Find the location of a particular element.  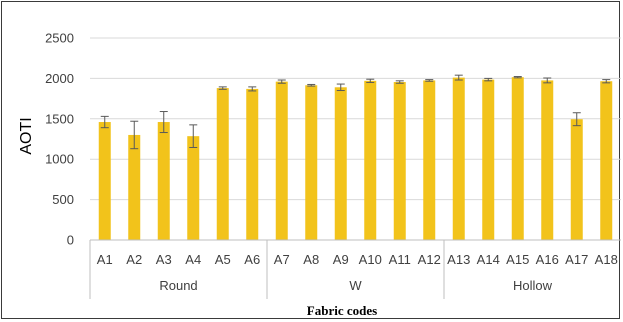

bar-a6 is located at coordinates (252, 164).